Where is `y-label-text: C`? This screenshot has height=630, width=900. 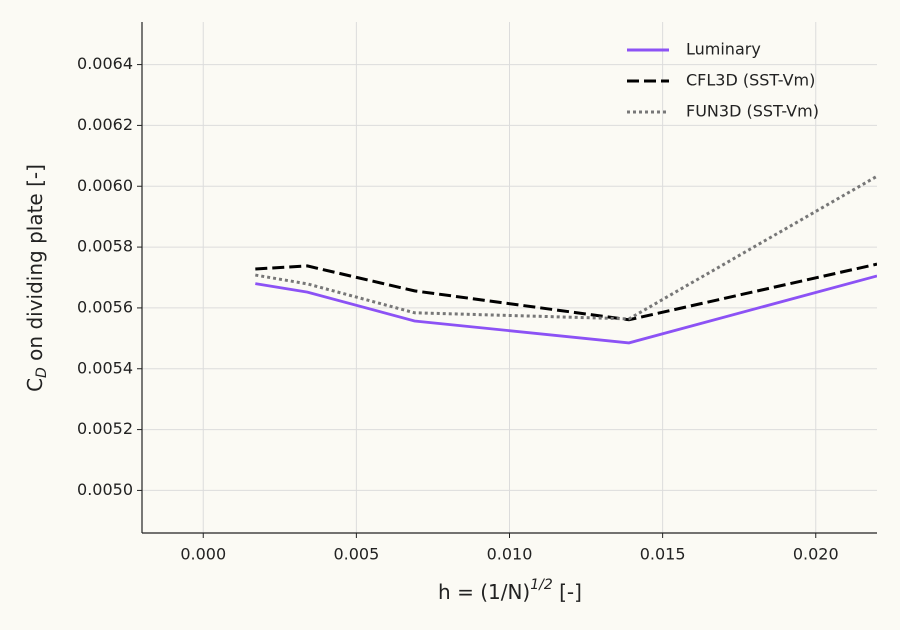 y-label-text: C is located at coordinates (35, 385).